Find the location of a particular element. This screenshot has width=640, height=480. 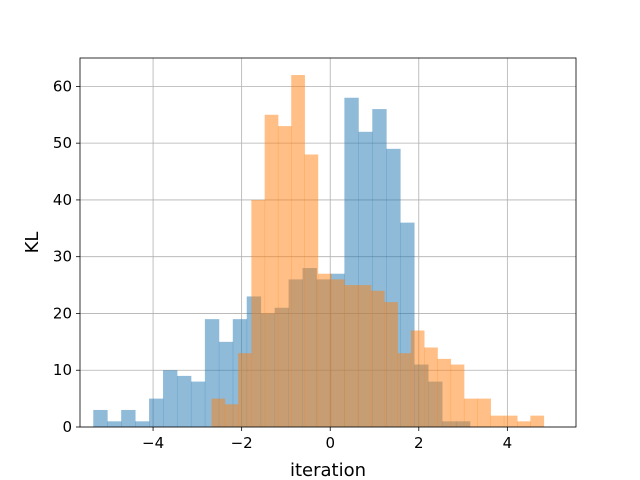

y-axis-label: KL is located at coordinates (32, 243).